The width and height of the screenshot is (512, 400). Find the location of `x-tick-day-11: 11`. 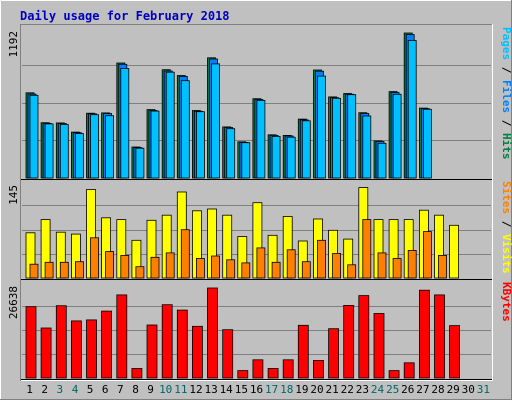

x-tick-day-11: 11 is located at coordinates (180, 389).